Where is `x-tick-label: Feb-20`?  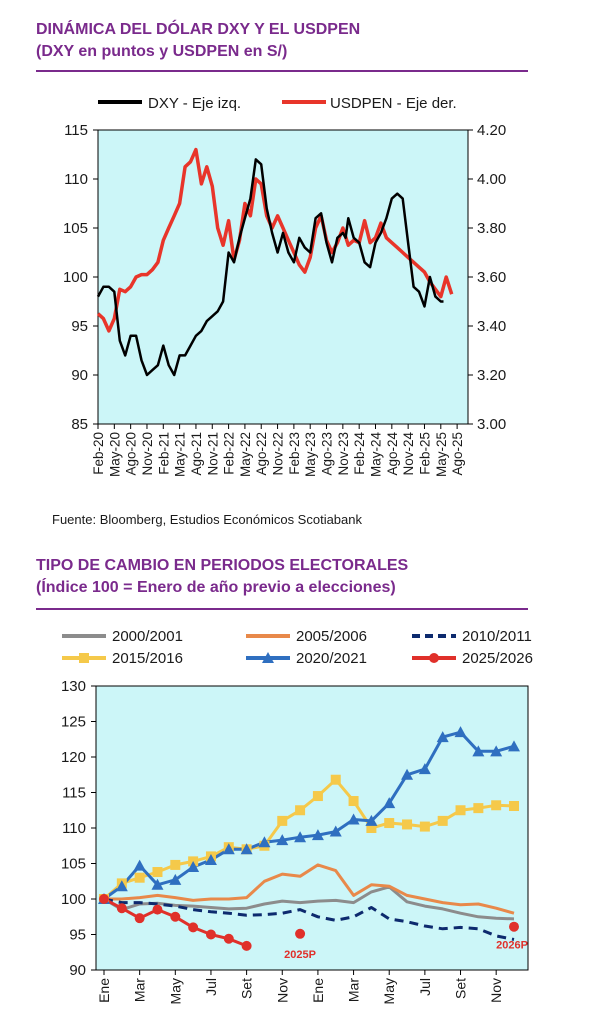
x-tick-label: Feb-20 is located at coordinates (98, 453).